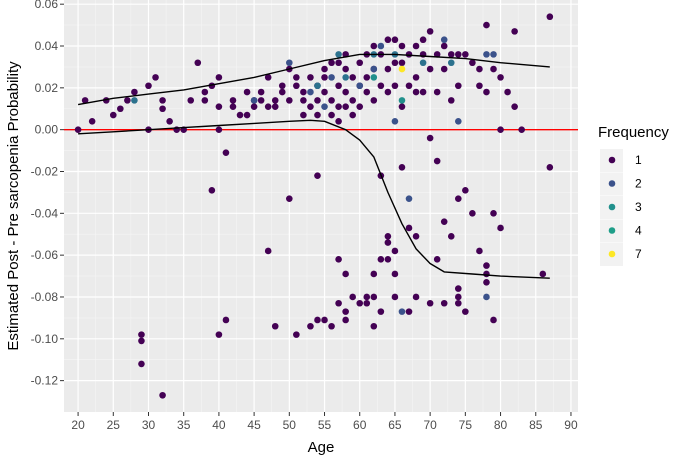 The image size is (685, 457). What do you see at coordinates (45, 381) in the screenshot?
I see `y-tick-label: -0.12` at bounding box center [45, 381].